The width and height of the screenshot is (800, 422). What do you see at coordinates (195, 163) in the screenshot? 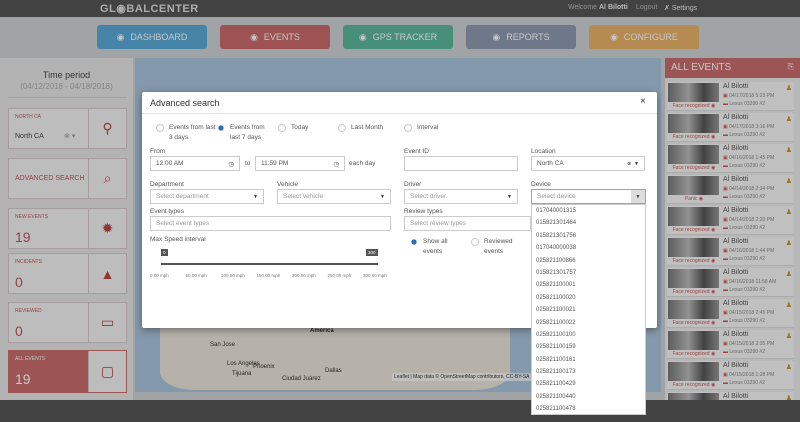
I see `from-time-input: 12:00 AM ◷` at bounding box center [195, 163].